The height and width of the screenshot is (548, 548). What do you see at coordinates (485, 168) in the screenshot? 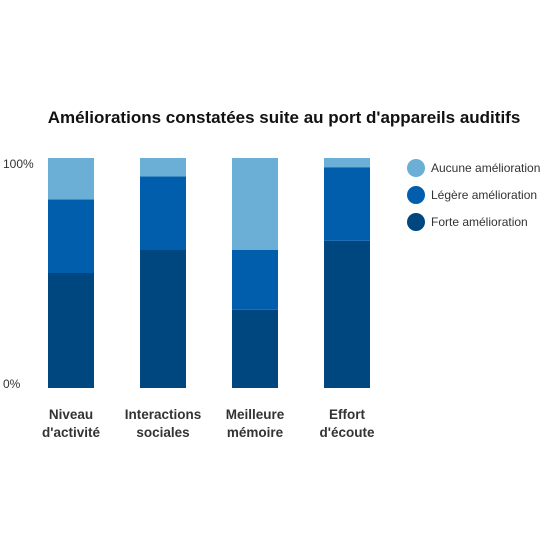
I see `legend-label: Aucune amélioration` at bounding box center [485, 168].